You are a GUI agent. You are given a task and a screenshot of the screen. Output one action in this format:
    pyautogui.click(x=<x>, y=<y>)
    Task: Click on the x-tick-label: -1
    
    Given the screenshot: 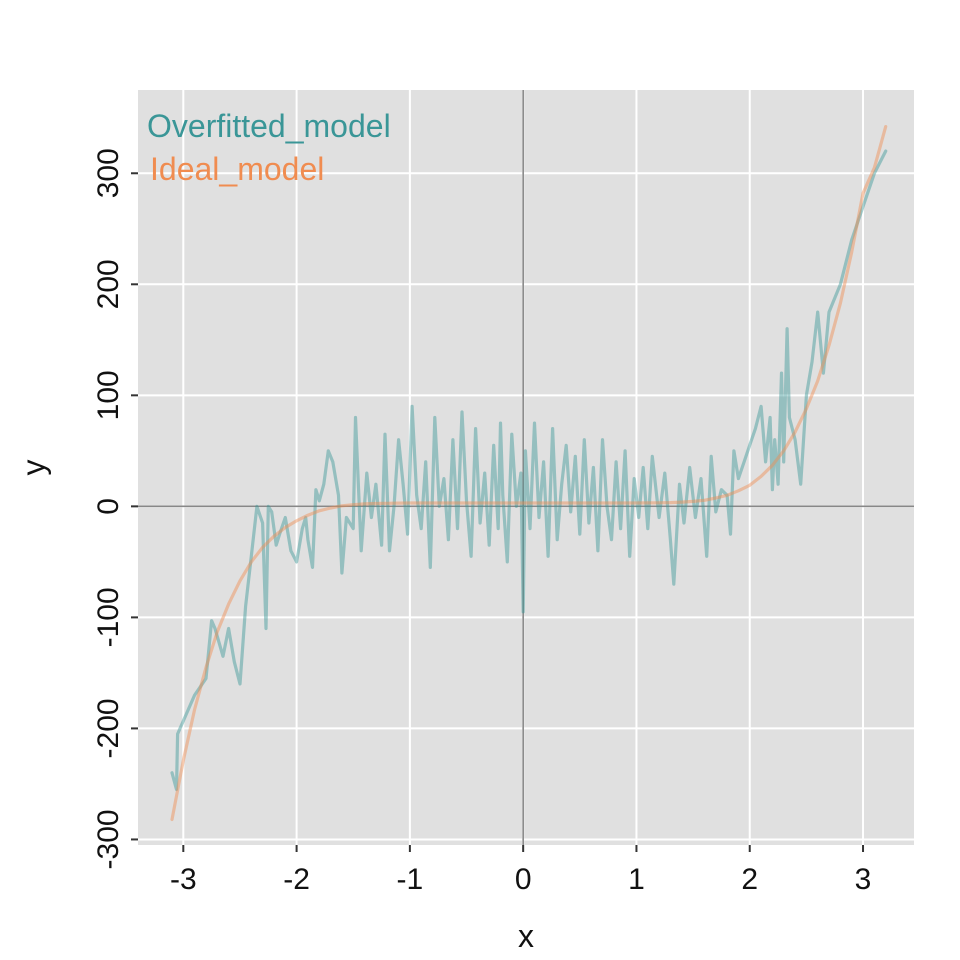 What is the action you would take?
    pyautogui.click(x=410, y=879)
    